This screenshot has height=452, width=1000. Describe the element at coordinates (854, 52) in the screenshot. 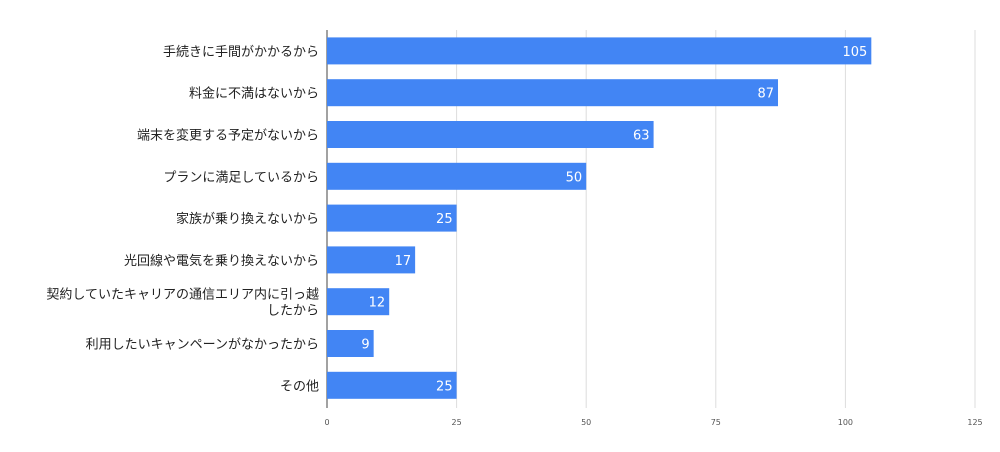

I see `data-label: 105` at that location.